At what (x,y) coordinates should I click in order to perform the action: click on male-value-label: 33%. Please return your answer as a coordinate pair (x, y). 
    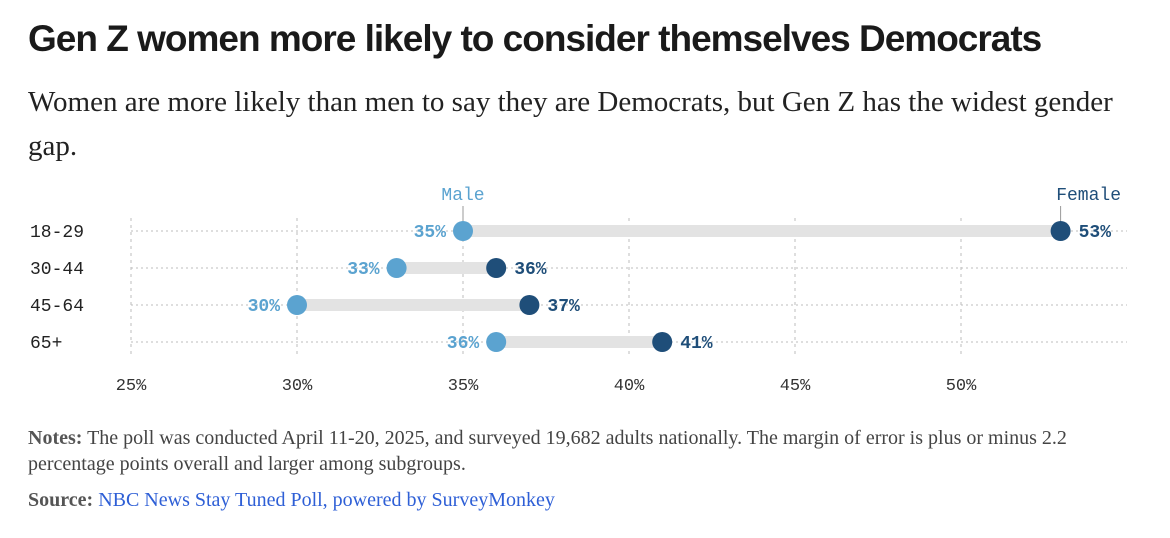
    Looking at the image, I should click on (363, 270).